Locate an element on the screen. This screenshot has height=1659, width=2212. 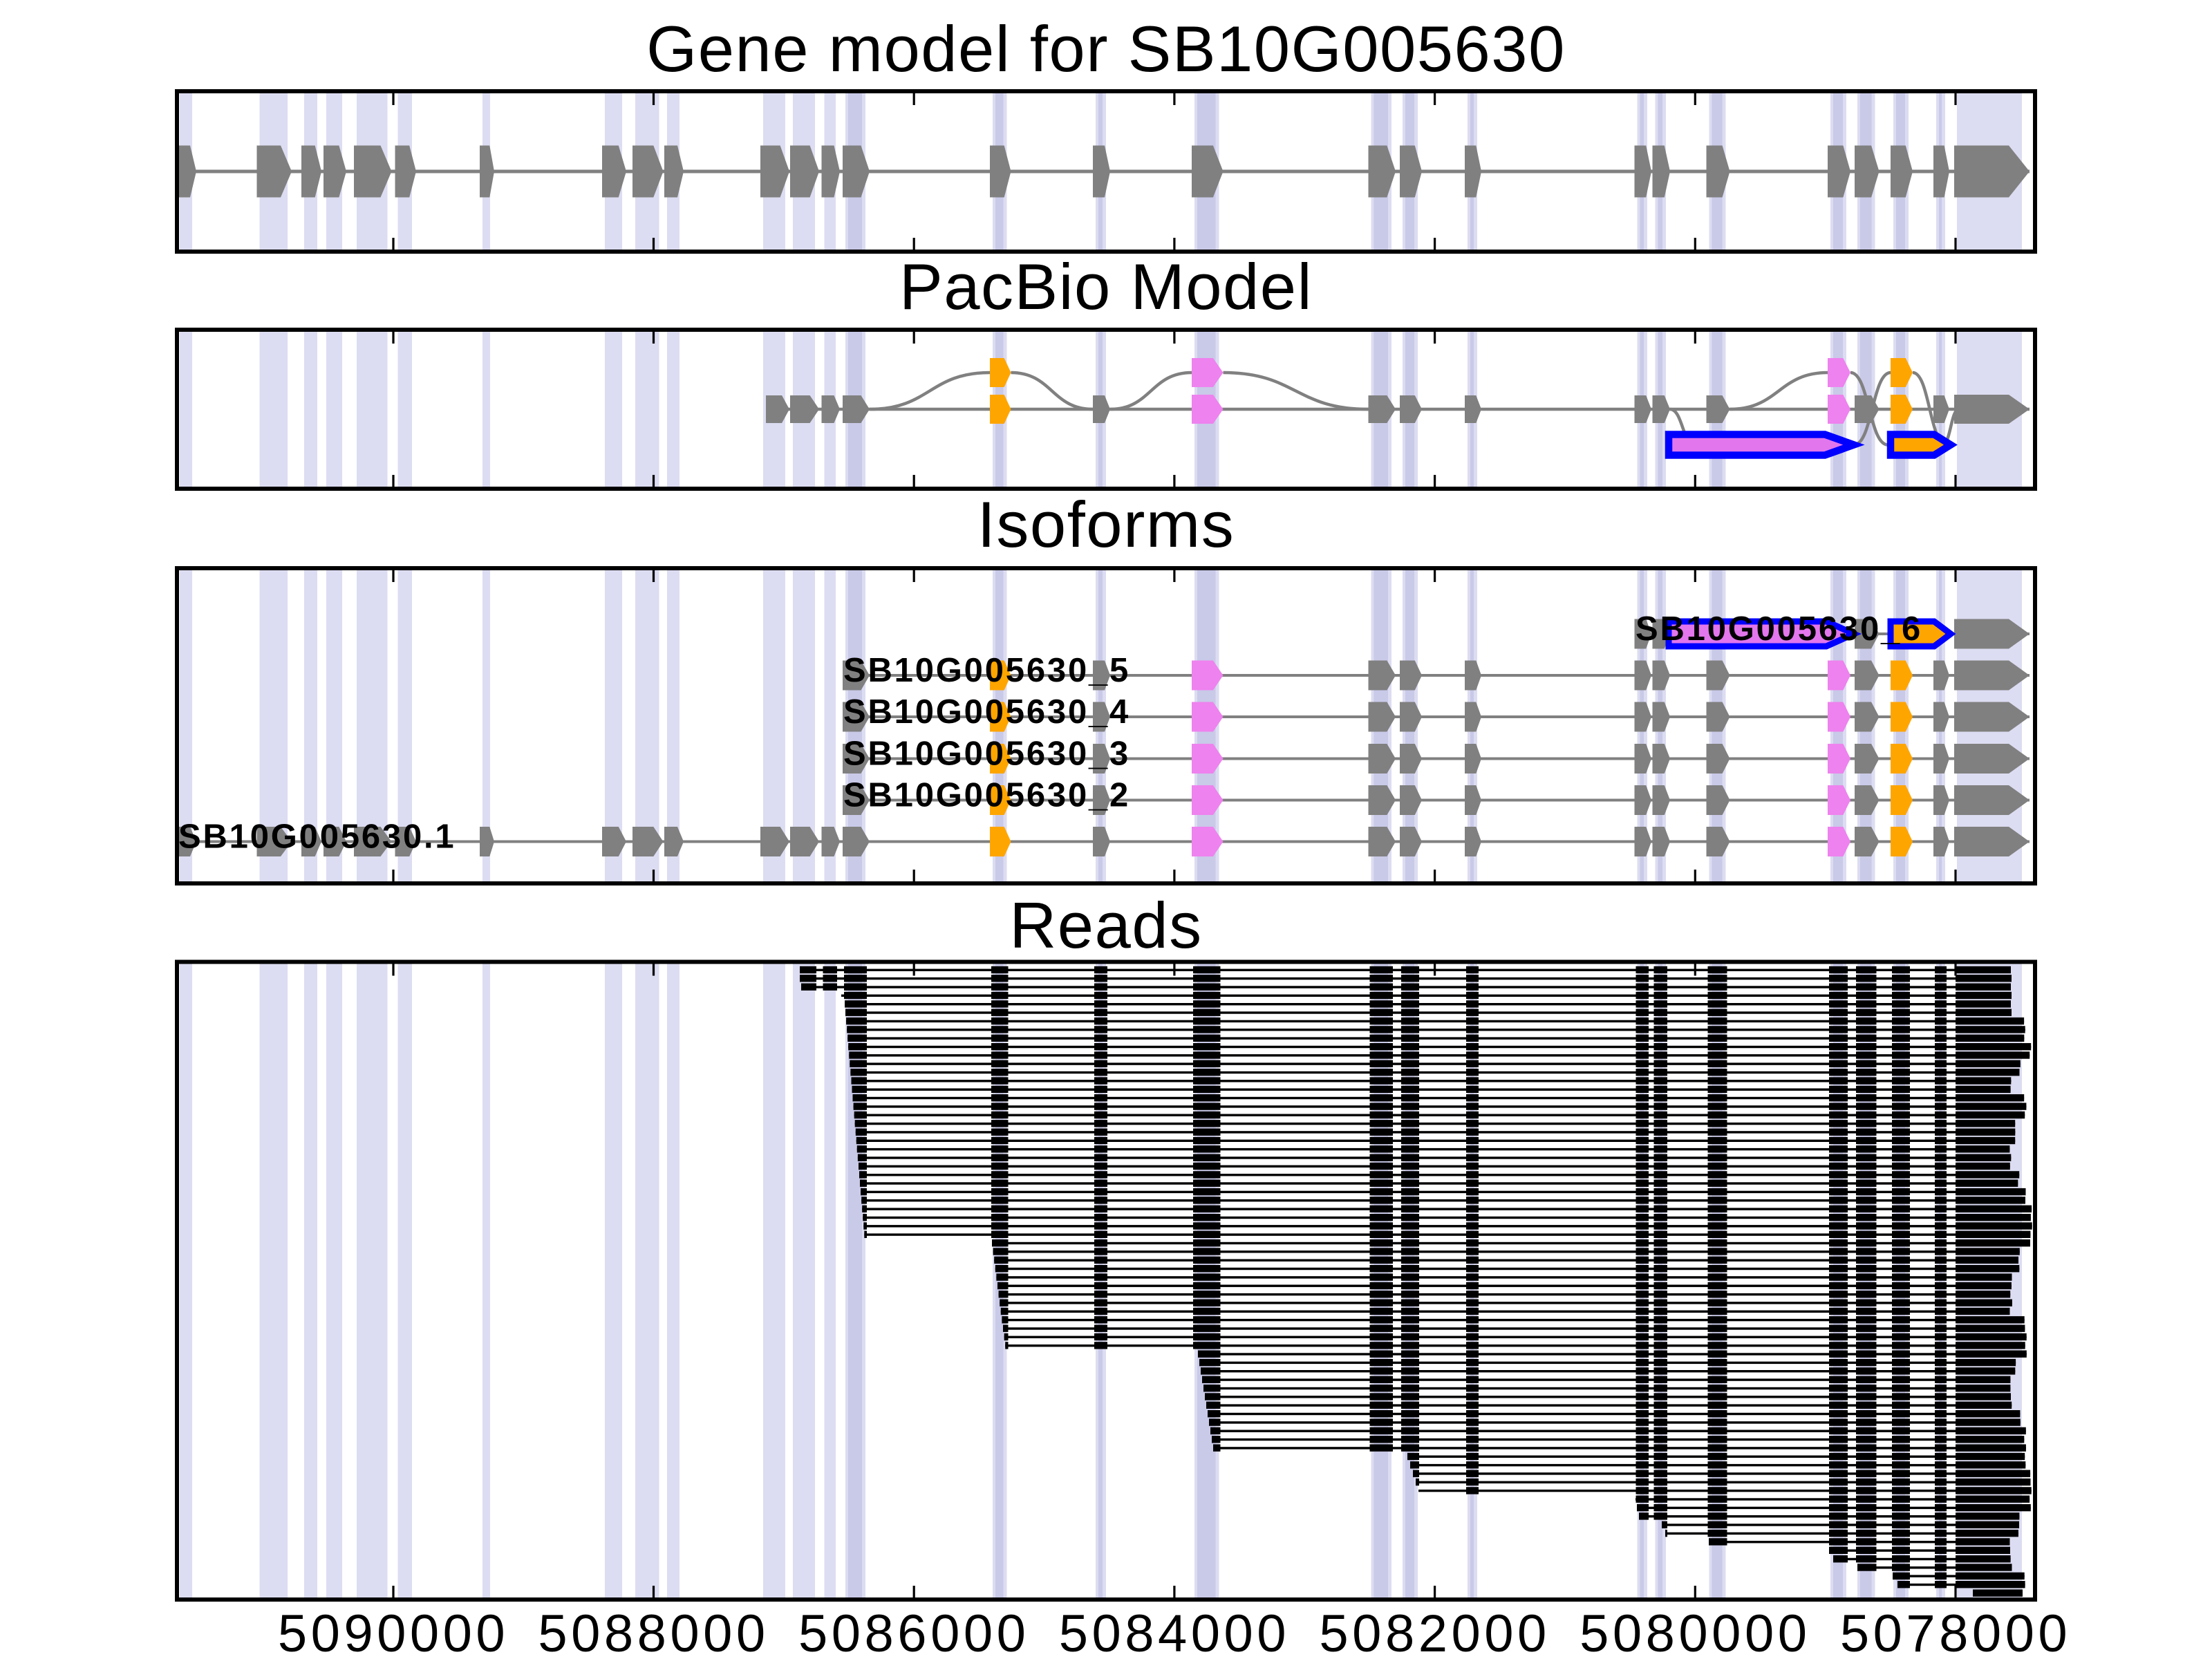
svg-text: SB10G005630.1 is located at coordinates (317, 837).